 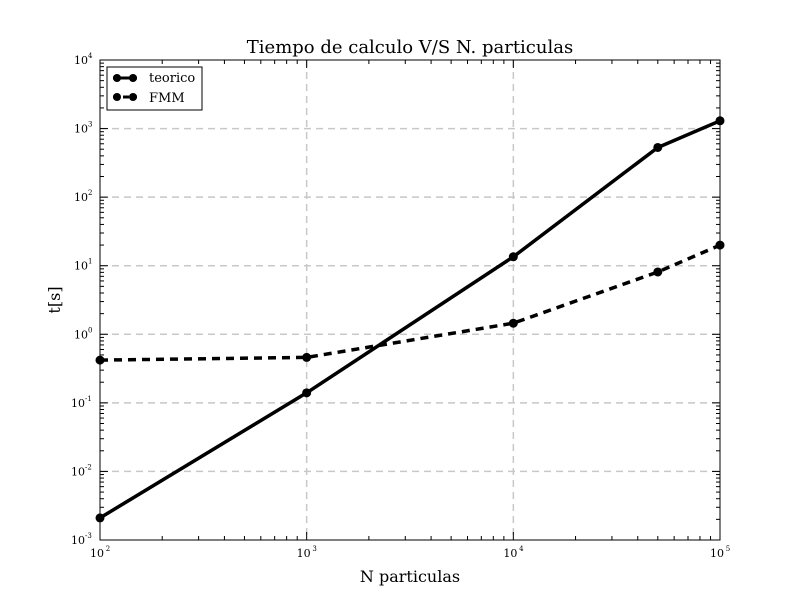 I want to click on y-tick-exponent: -3, so click(x=88, y=536).